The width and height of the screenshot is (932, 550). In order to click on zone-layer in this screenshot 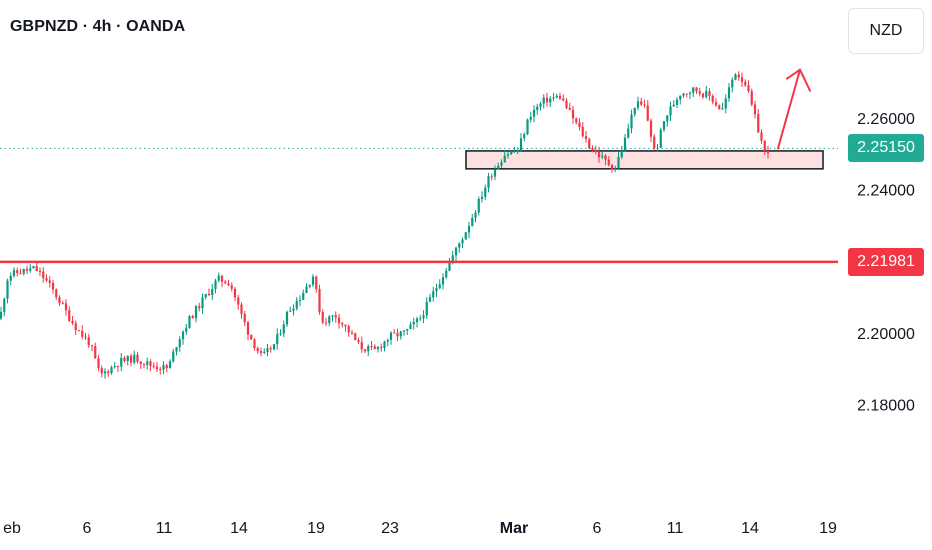, I will do `click(644, 160)`.